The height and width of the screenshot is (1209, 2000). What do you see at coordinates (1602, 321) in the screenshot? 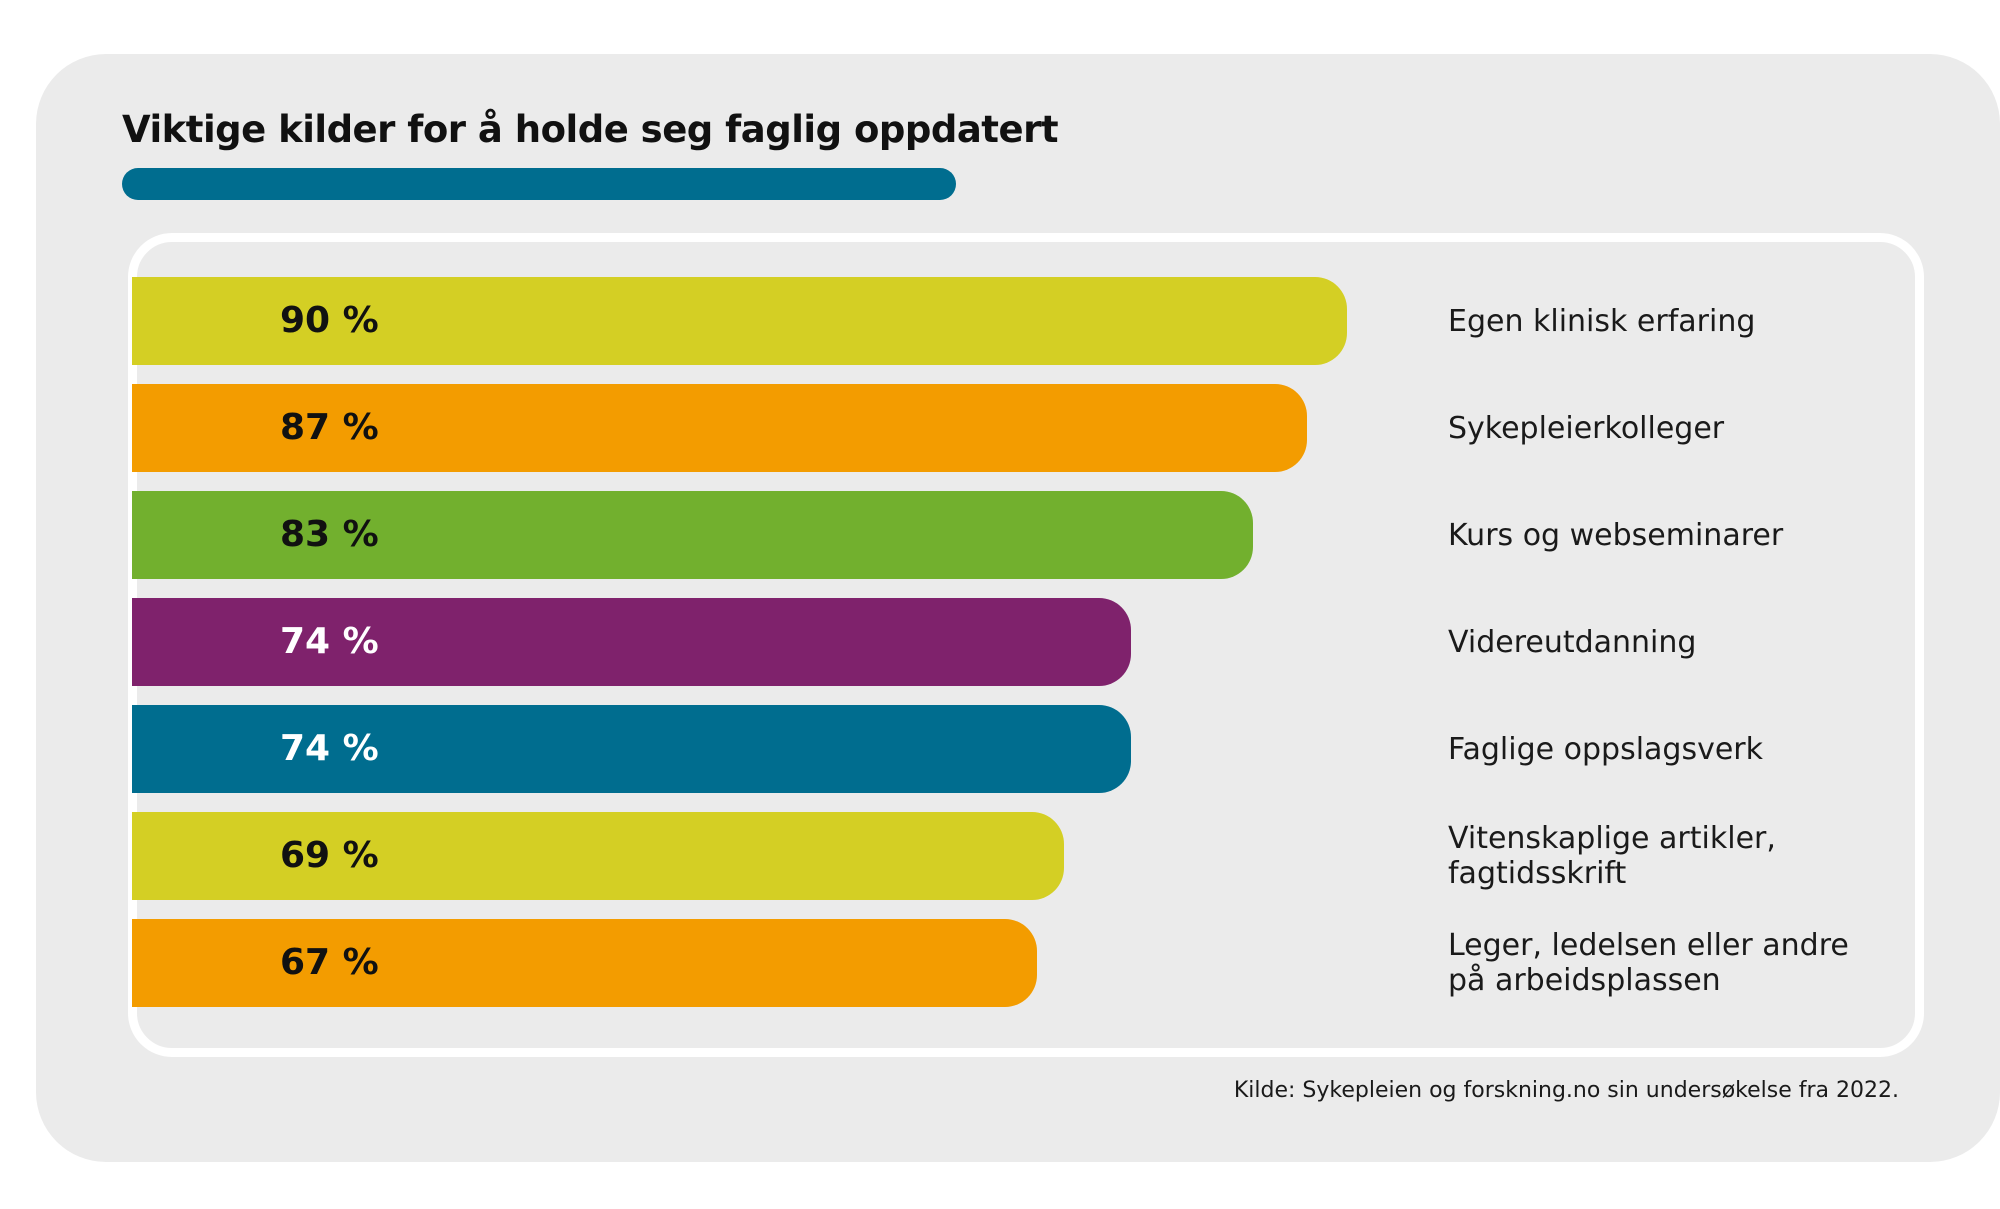
I see `category-label: Egen klinisk erfaring` at bounding box center [1602, 321].